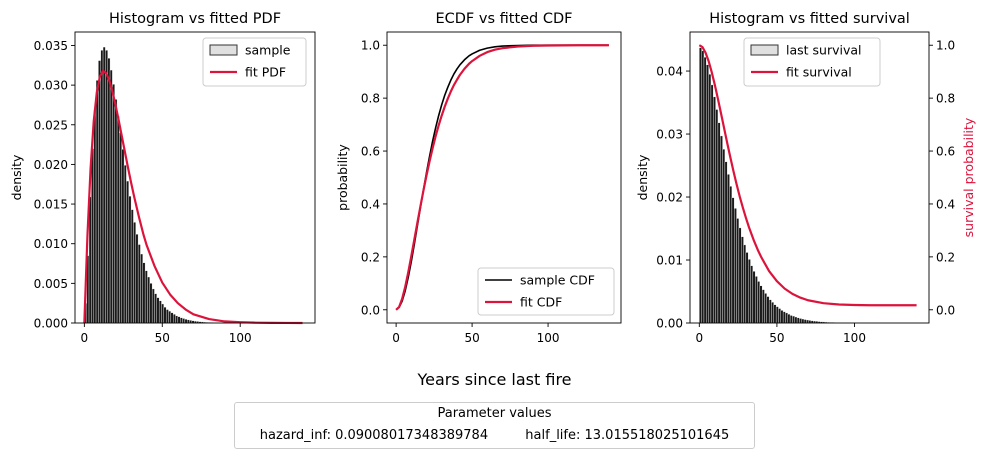 The height and width of the screenshot is (462, 989). What do you see at coordinates (51, 284) in the screenshot?
I see `y-tick-label: 0.005` at bounding box center [51, 284].